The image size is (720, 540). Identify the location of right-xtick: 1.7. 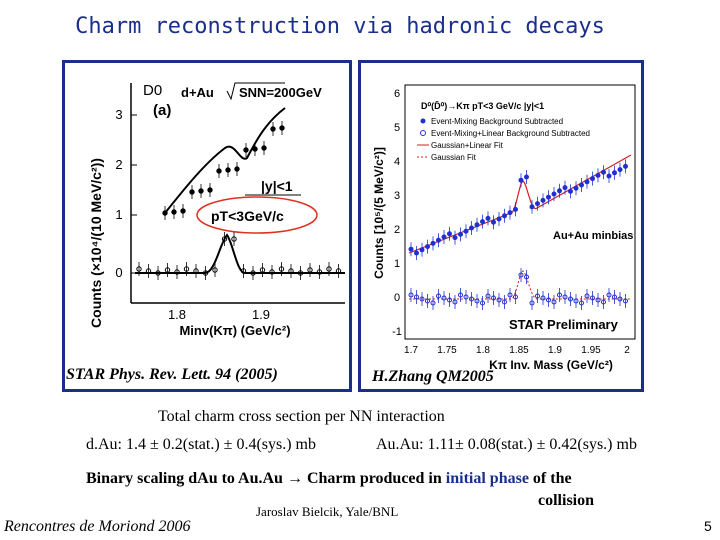
(411, 350).